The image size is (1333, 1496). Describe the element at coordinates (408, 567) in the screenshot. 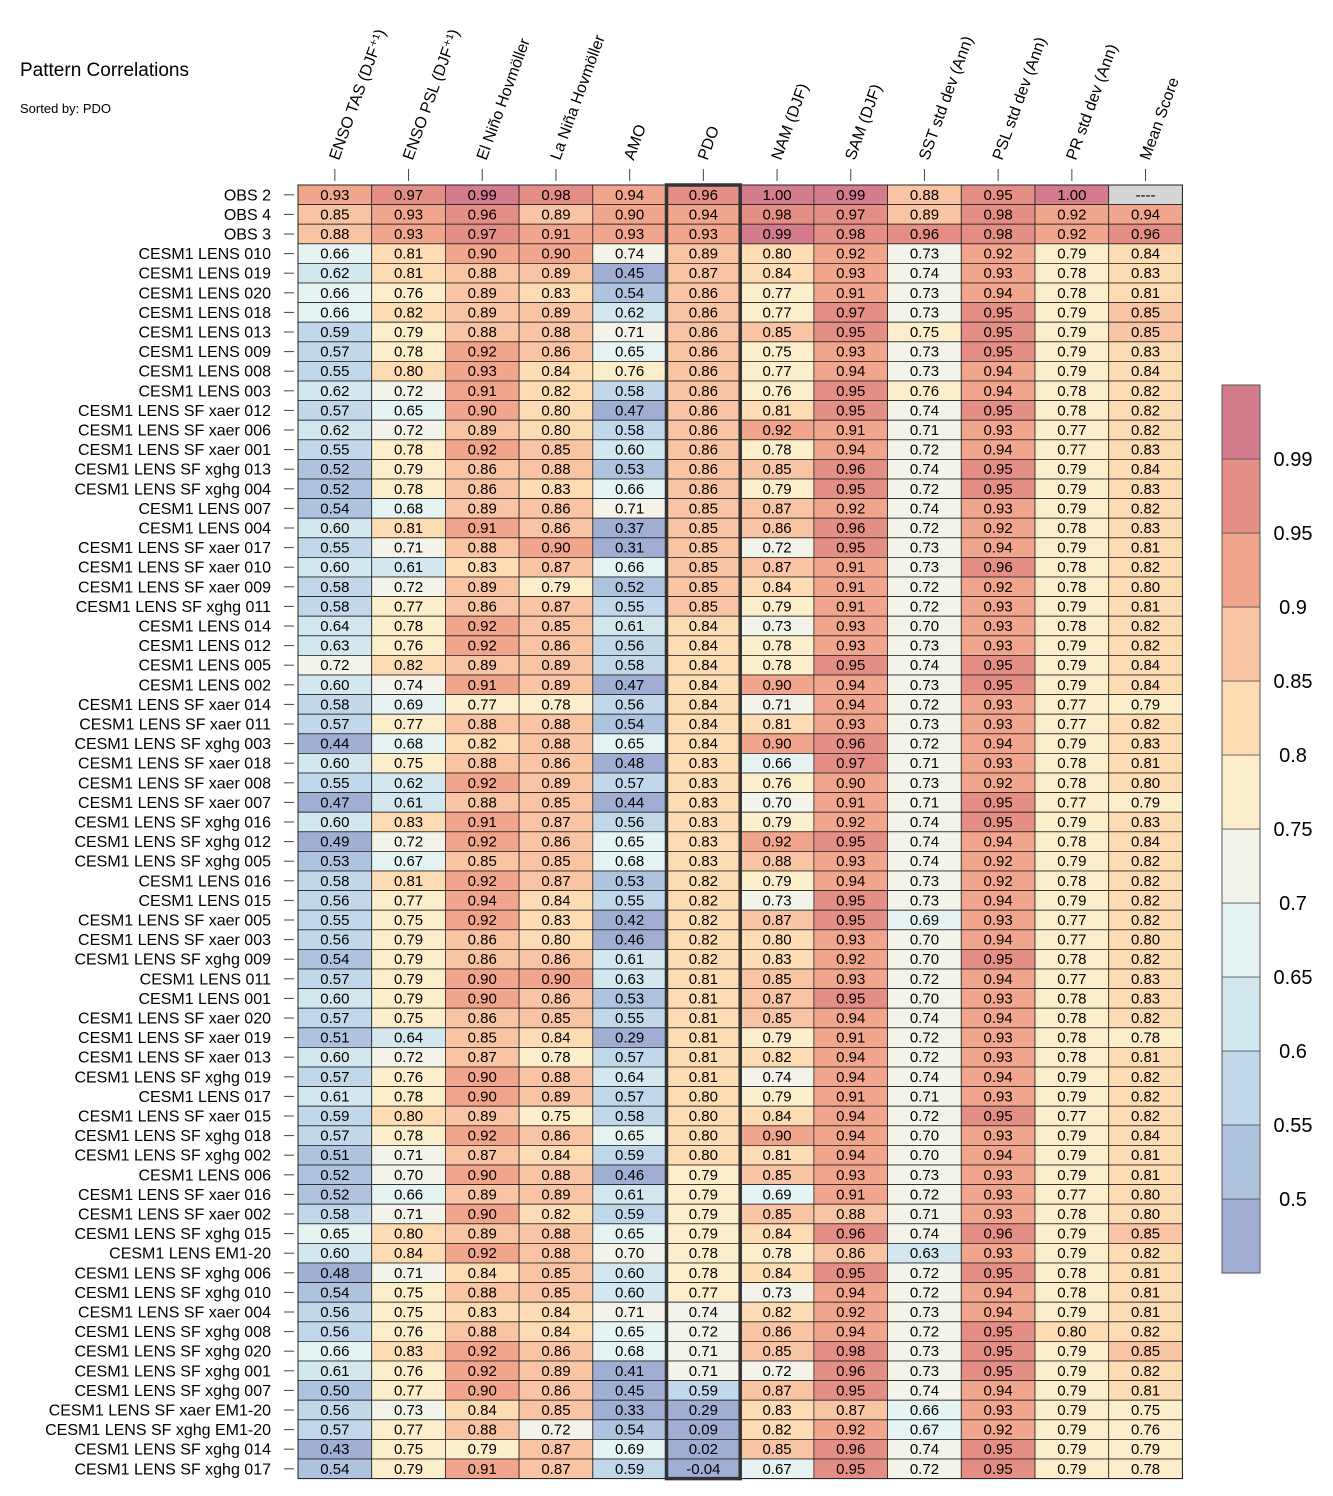

I see `cell-value-label: 0.61` at that location.